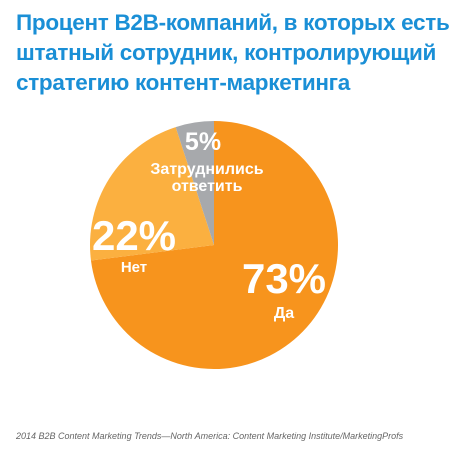  Describe the element at coordinates (226, 52) in the screenshot. I see `title-line-2: штатный сотрудник, контролирующий` at that location.